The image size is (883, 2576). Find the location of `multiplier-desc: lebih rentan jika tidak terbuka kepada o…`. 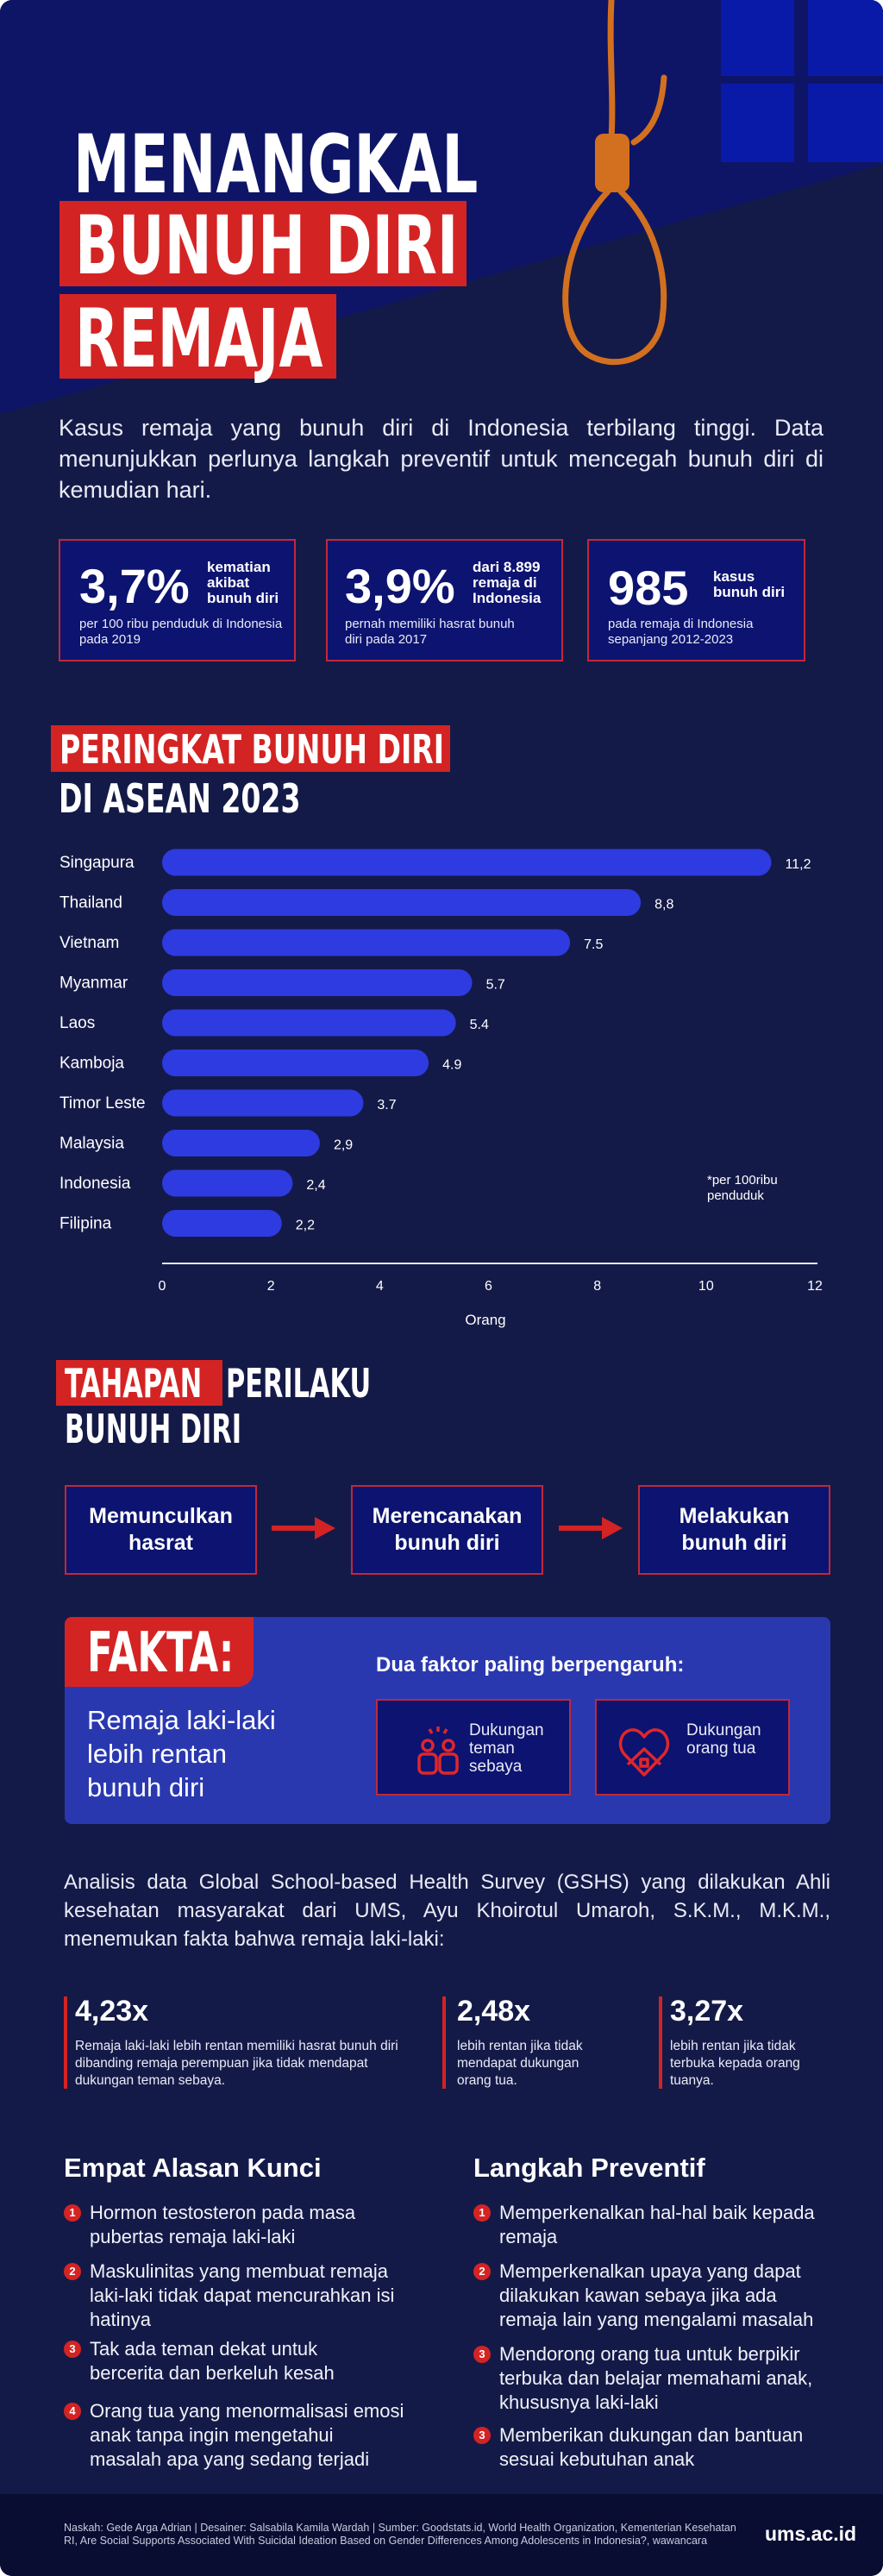

multiplier-desc: lebih rentan jika tidak terbuka kepada o… is located at coordinates (735, 2063).